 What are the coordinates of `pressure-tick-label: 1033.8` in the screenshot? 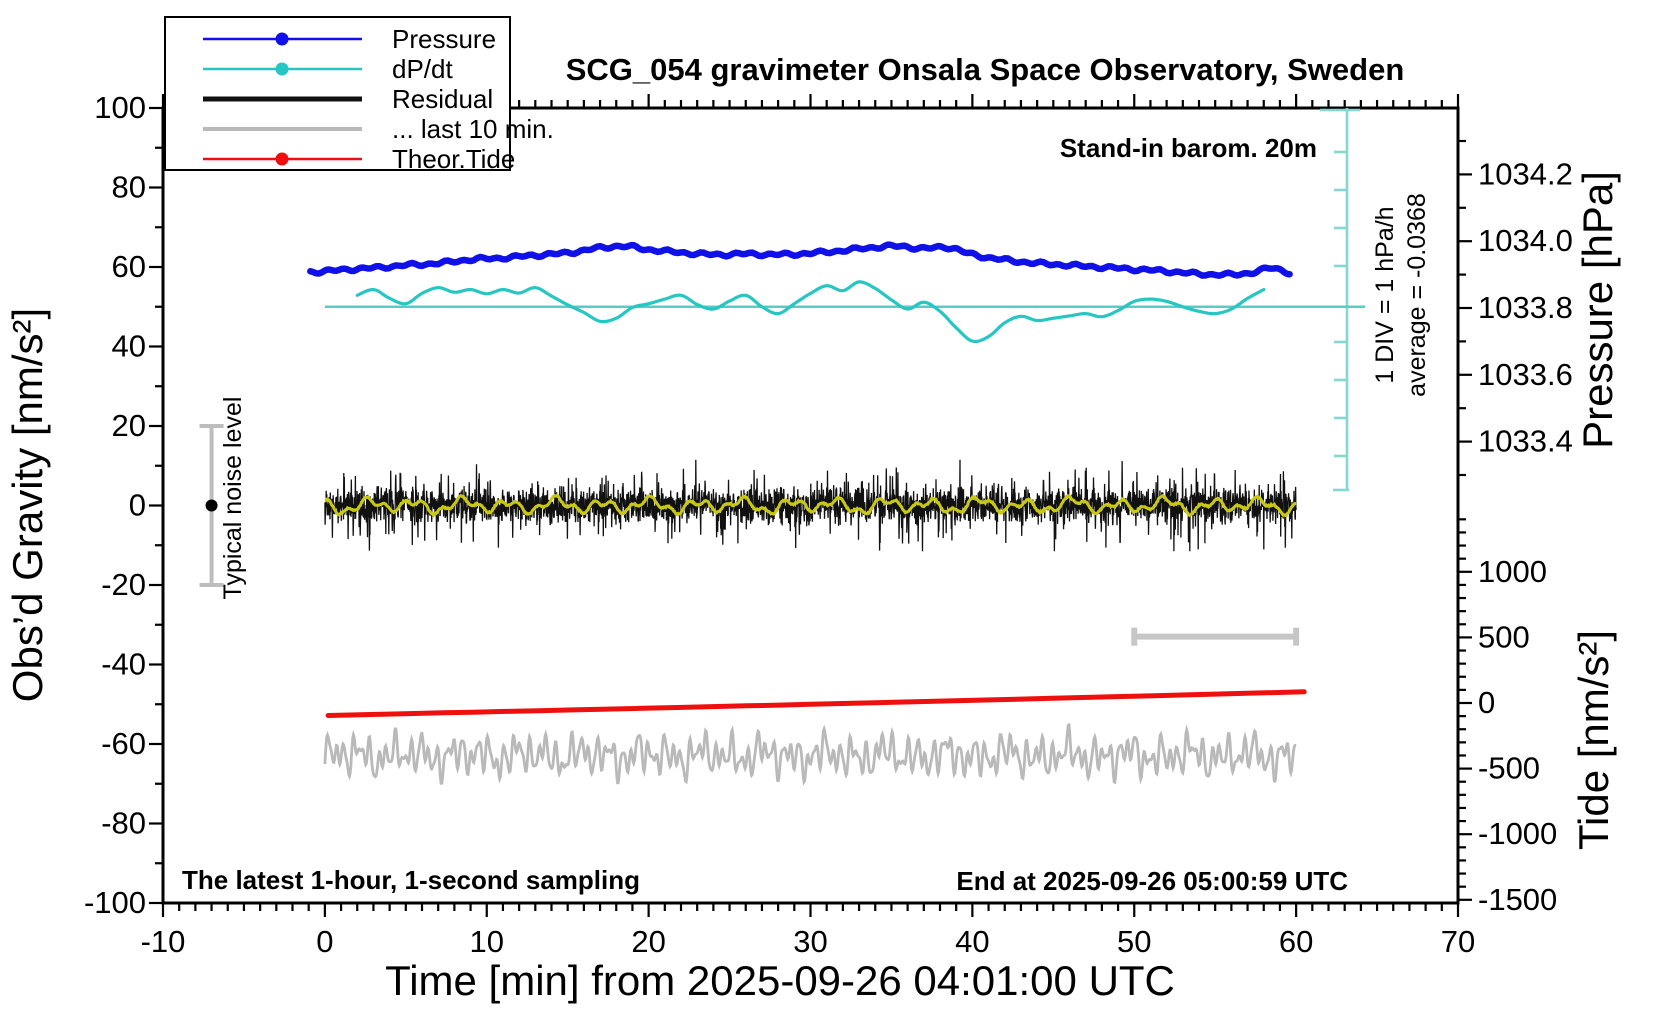 It's located at (1525, 307).